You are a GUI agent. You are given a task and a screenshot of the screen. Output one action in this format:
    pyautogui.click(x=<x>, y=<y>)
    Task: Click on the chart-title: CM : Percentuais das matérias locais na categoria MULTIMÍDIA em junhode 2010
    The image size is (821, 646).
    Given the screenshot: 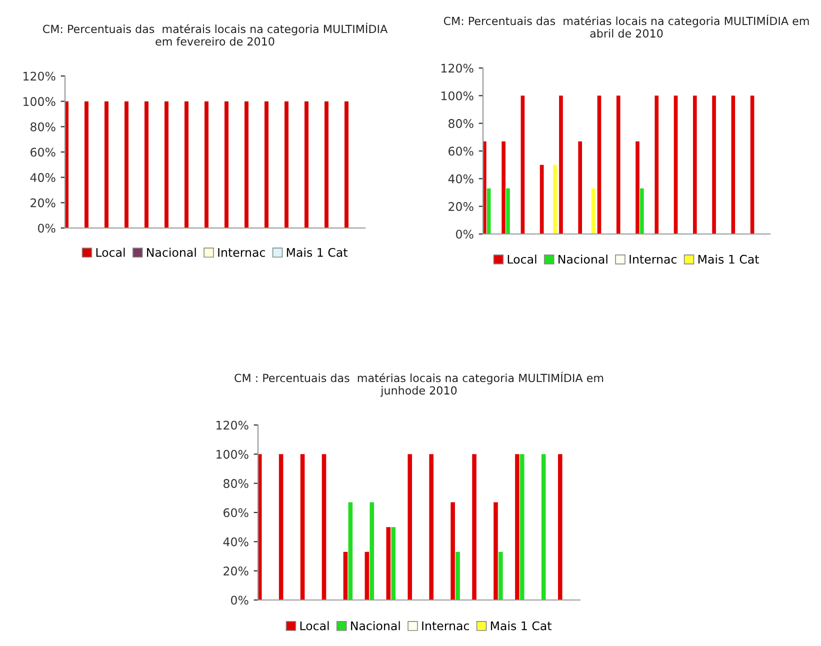 What is the action you would take?
    pyautogui.click(x=419, y=384)
    